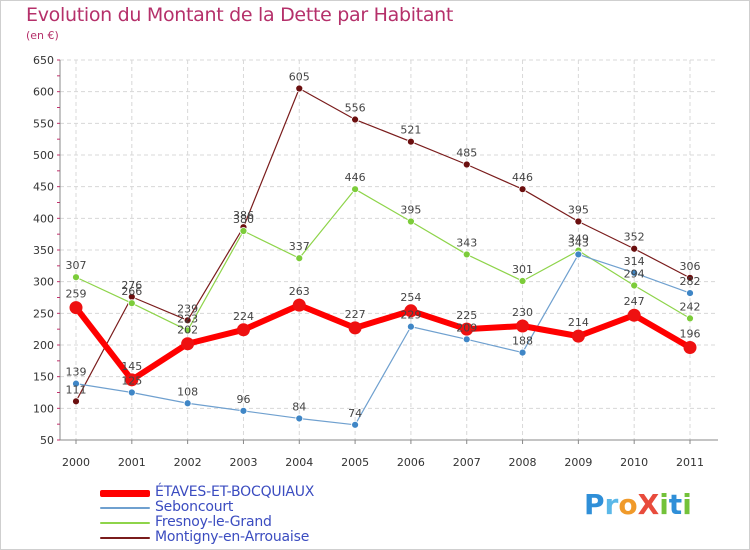 Image resolution: width=750 pixels, height=550 pixels. I want to click on data-label-seboncourt: 108, so click(187, 391).